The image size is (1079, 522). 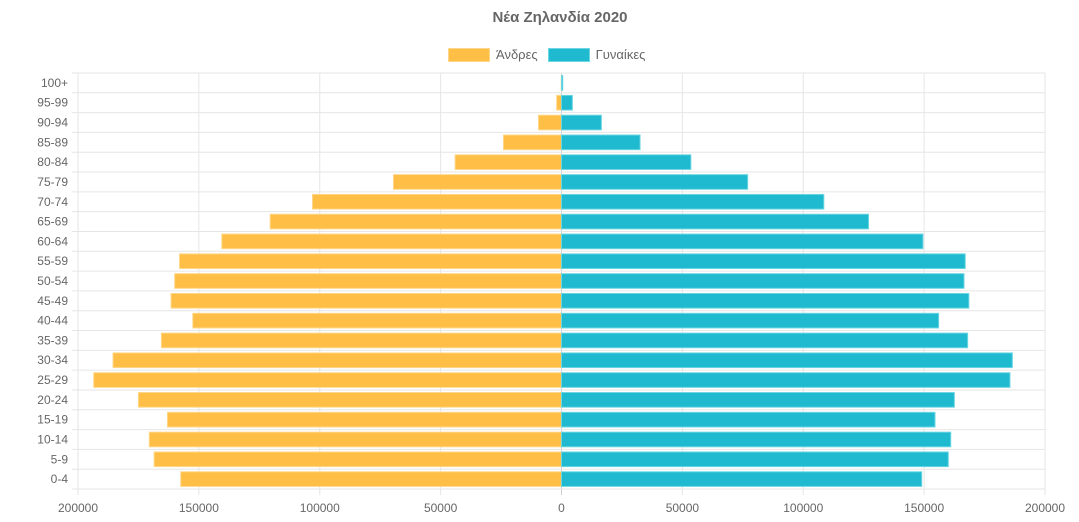 What do you see at coordinates (52, 222) in the screenshot?
I see `y-tick-label: 65-69` at bounding box center [52, 222].